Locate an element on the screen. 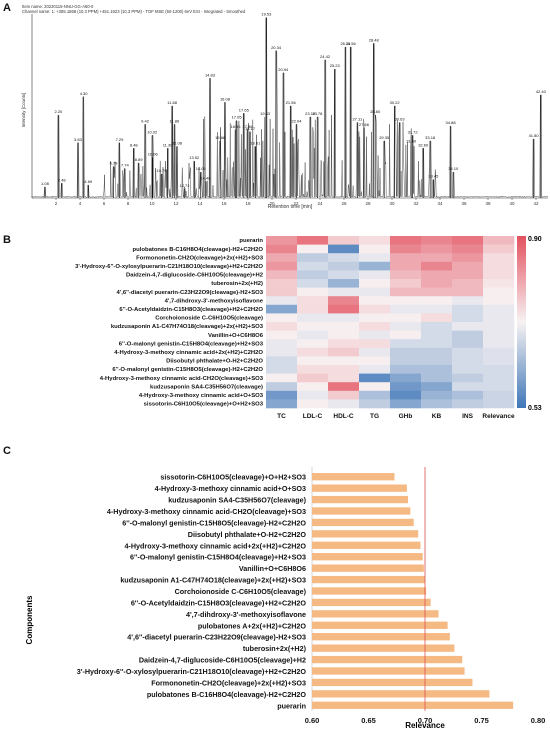  chromatogram-peak-label: 30.63 is located at coordinates (400, 119).